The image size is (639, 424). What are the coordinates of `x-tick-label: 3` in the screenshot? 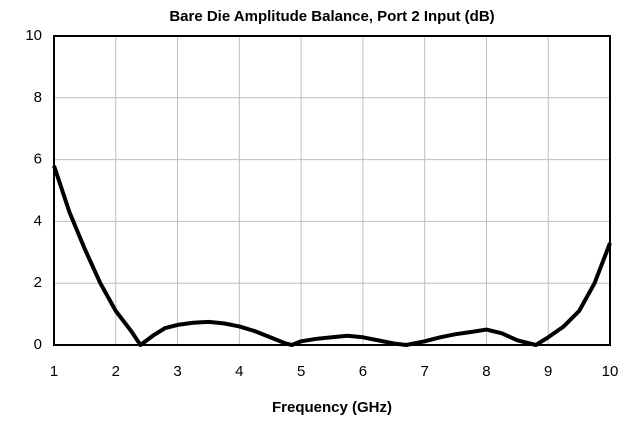 It's located at (177, 371).